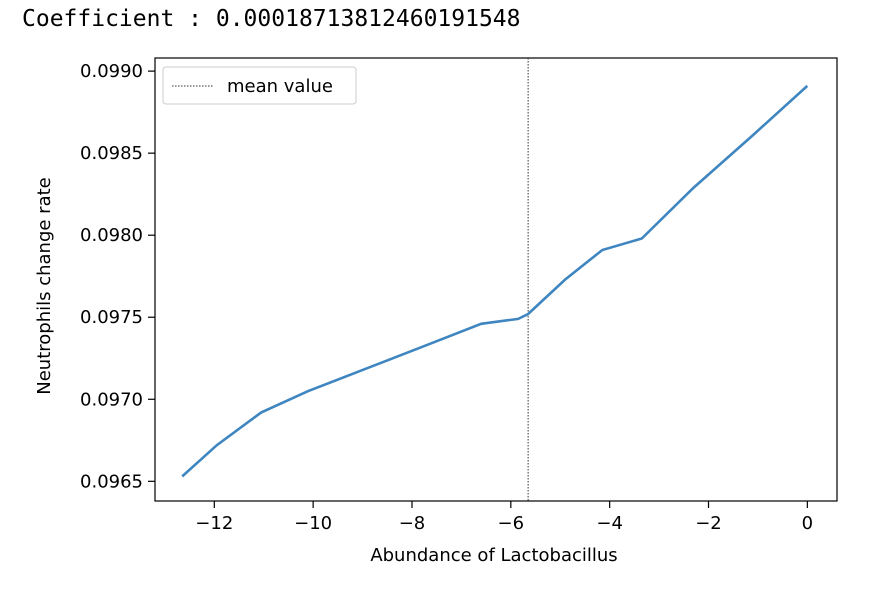  I want to click on y-tick-label: 0.0980, so click(111, 235).